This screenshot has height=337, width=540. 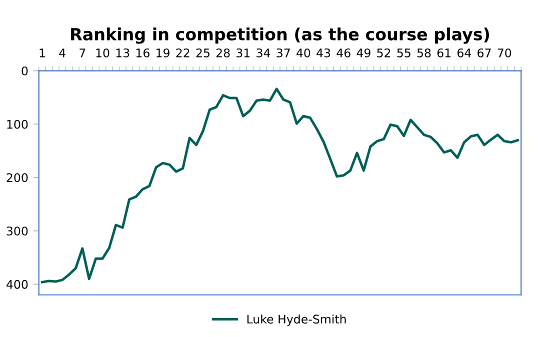 I want to click on x-tick-label: 40, so click(x=303, y=53).